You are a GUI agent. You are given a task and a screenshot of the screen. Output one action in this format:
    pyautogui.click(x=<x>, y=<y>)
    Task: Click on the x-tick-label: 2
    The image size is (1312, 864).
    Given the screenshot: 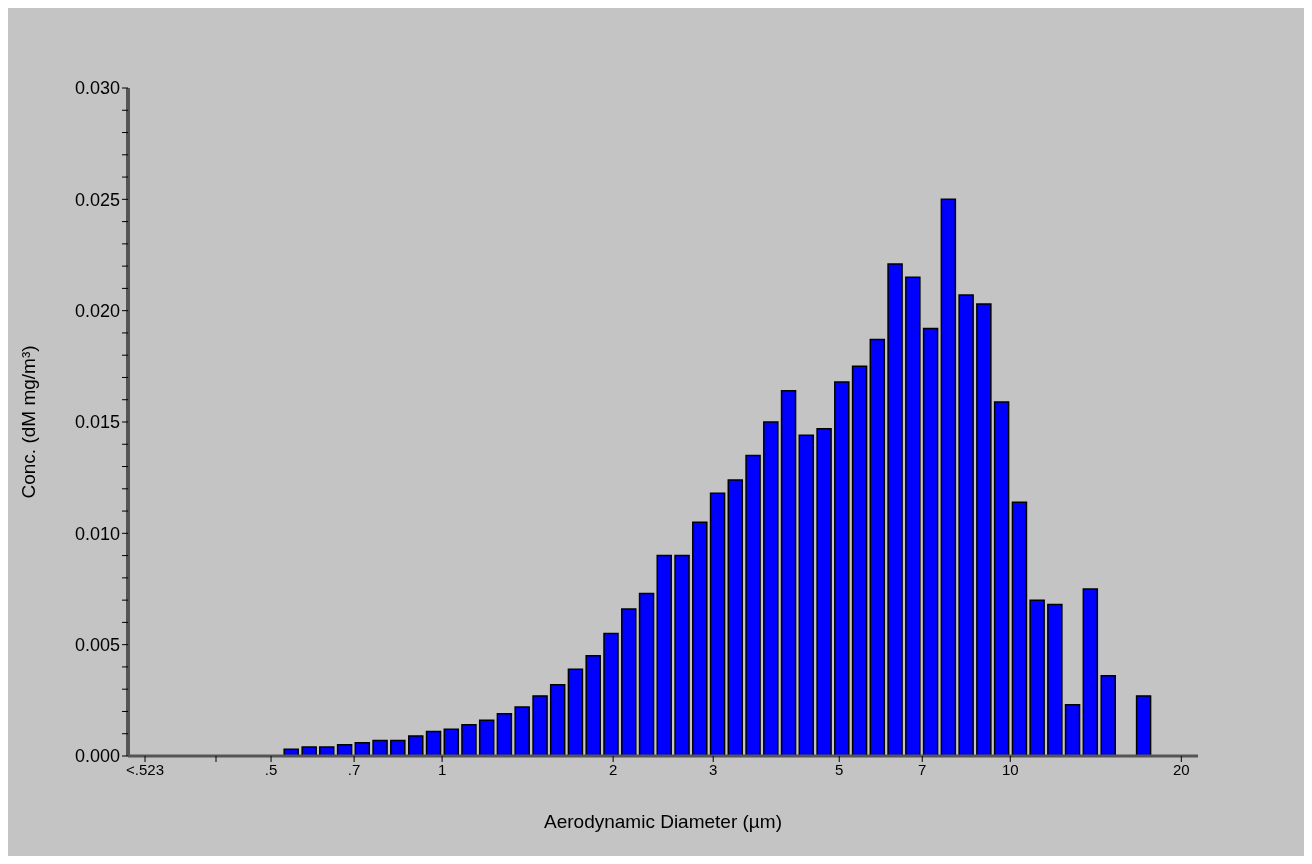 What is the action you would take?
    pyautogui.click(x=613, y=769)
    